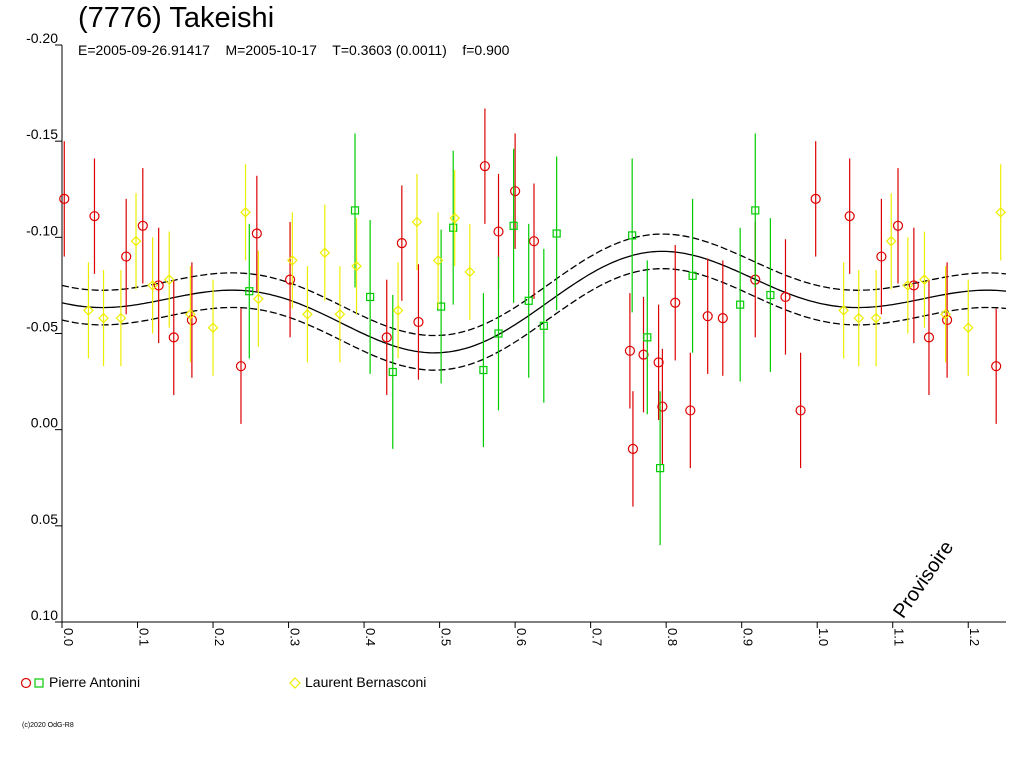 The height and width of the screenshot is (768, 1024). What do you see at coordinates (521, 637) in the screenshot?
I see `x-tick-label: 0.6` at bounding box center [521, 637].